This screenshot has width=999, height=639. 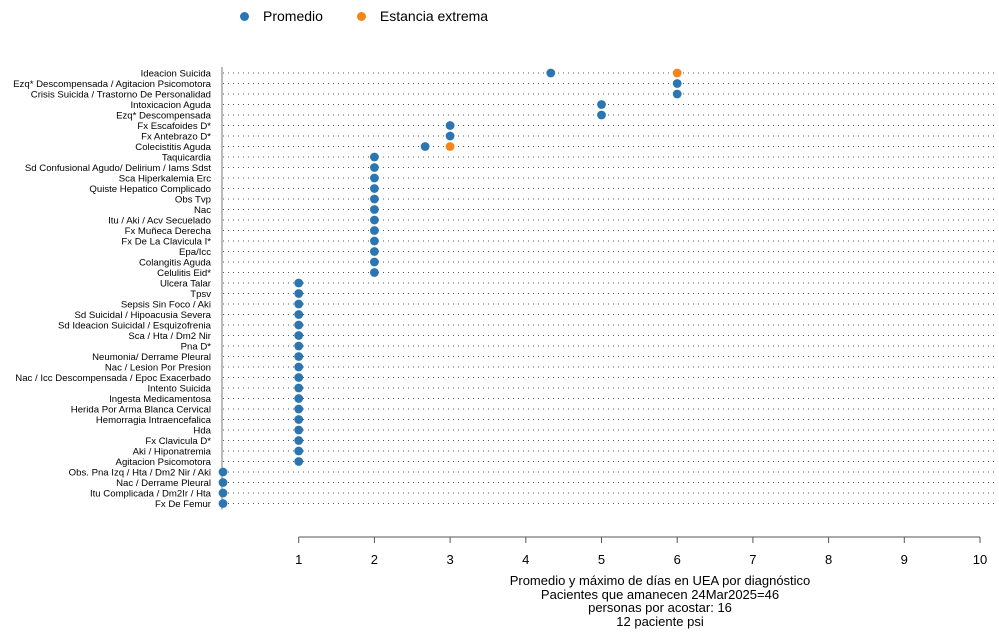 What do you see at coordinates (178, 441) in the screenshot?
I see `category-label: Fx Clavicula D*` at bounding box center [178, 441].